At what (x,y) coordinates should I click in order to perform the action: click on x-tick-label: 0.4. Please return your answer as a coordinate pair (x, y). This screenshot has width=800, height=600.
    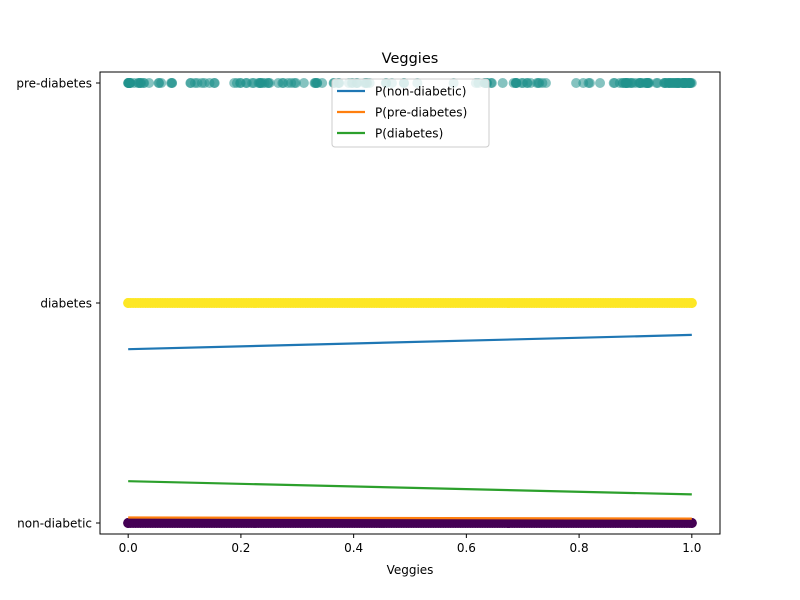
    Looking at the image, I should click on (353, 548).